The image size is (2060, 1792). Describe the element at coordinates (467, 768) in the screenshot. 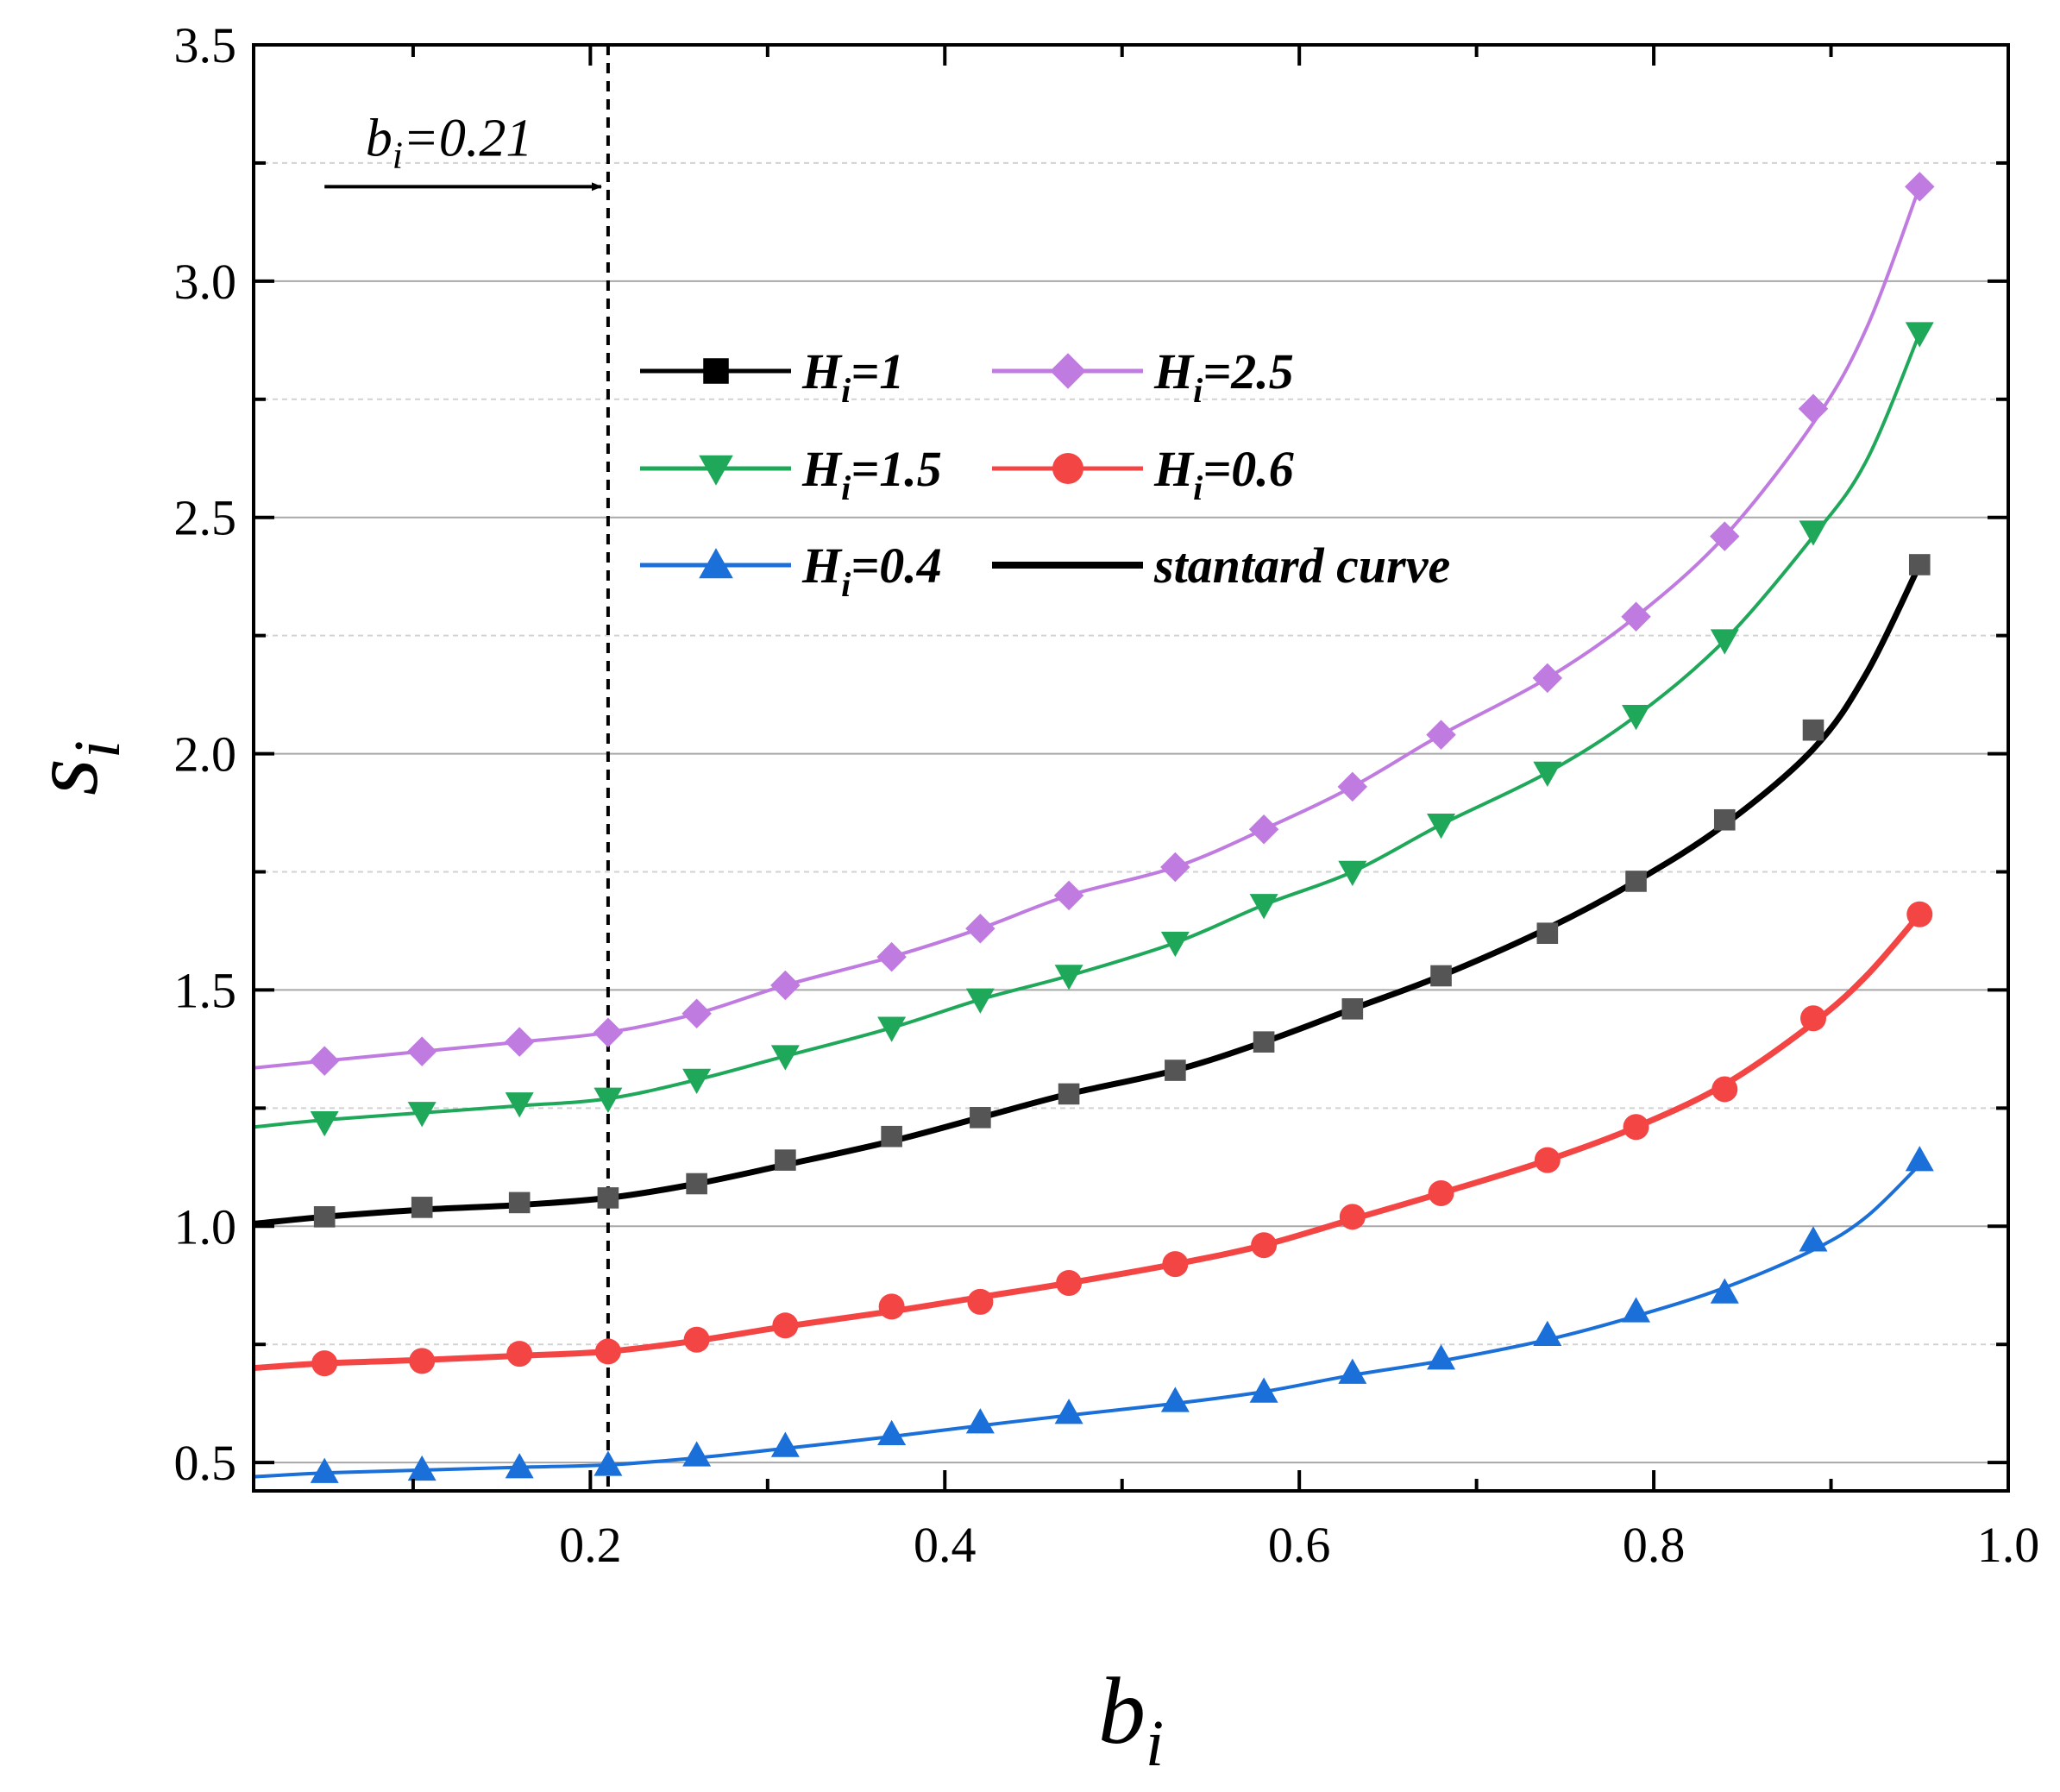

I see `annotation: bi=0.21` at that location.